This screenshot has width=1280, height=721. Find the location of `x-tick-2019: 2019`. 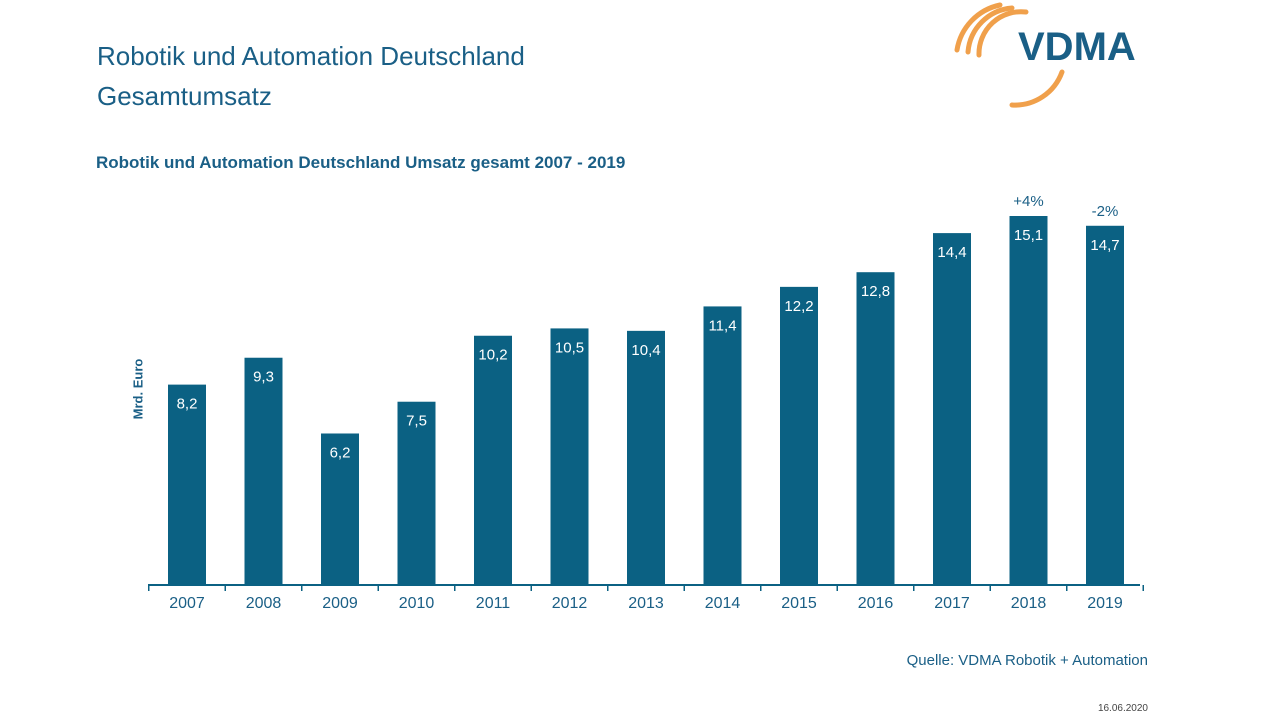

x-tick-2019: 2019 is located at coordinates (1105, 603).